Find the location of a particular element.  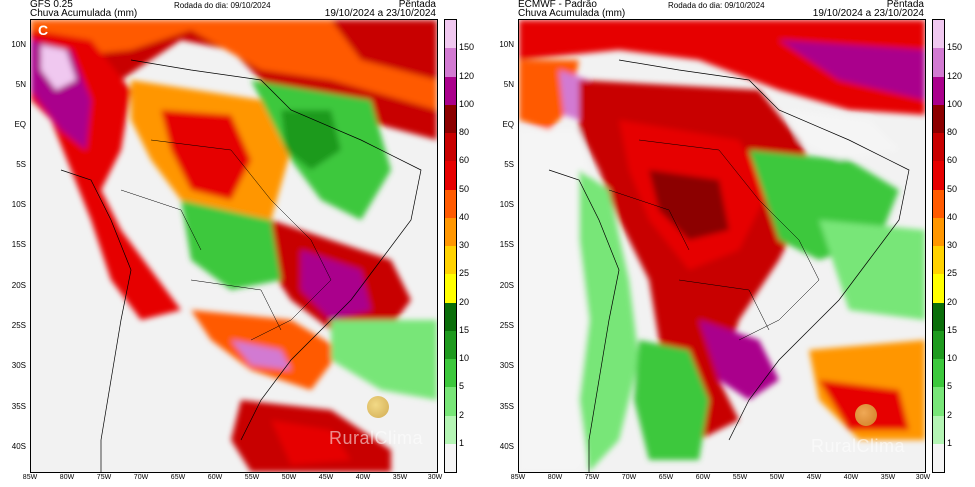

product-title: Chuva Acumulada (mm) is located at coordinates (84, 13).